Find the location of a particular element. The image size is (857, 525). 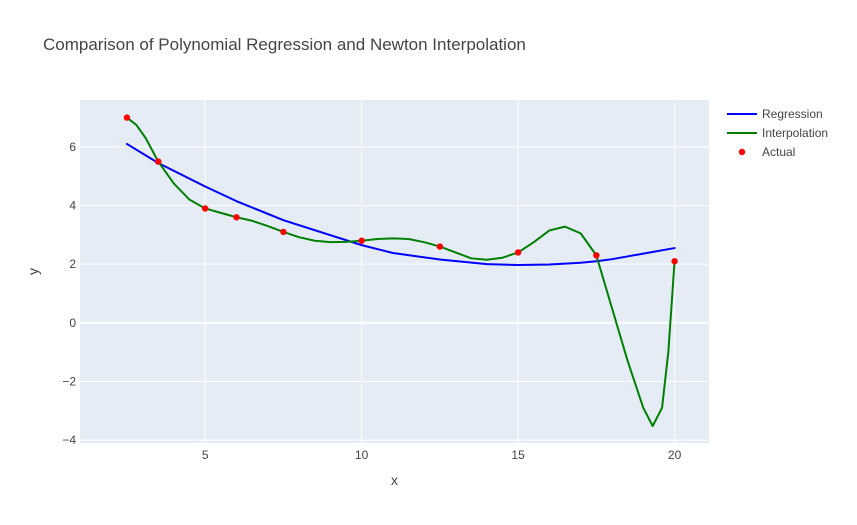

legend-marker-swatch is located at coordinates (742, 152).